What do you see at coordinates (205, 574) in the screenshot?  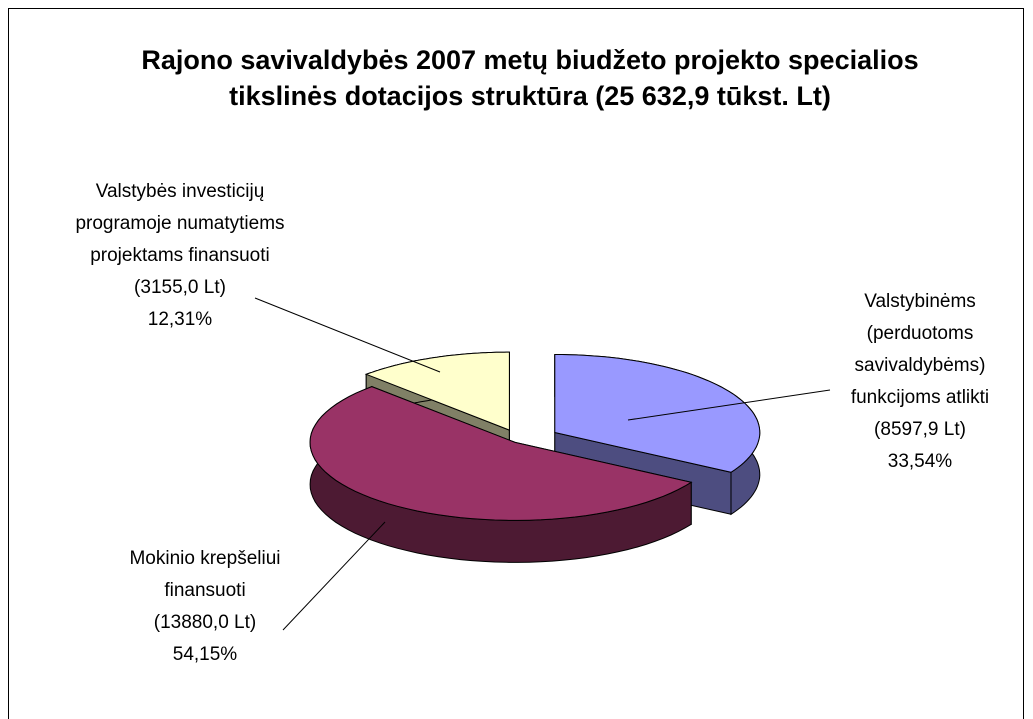 I see `category-label: Mokinio krepšeliui finansuoti` at bounding box center [205, 574].